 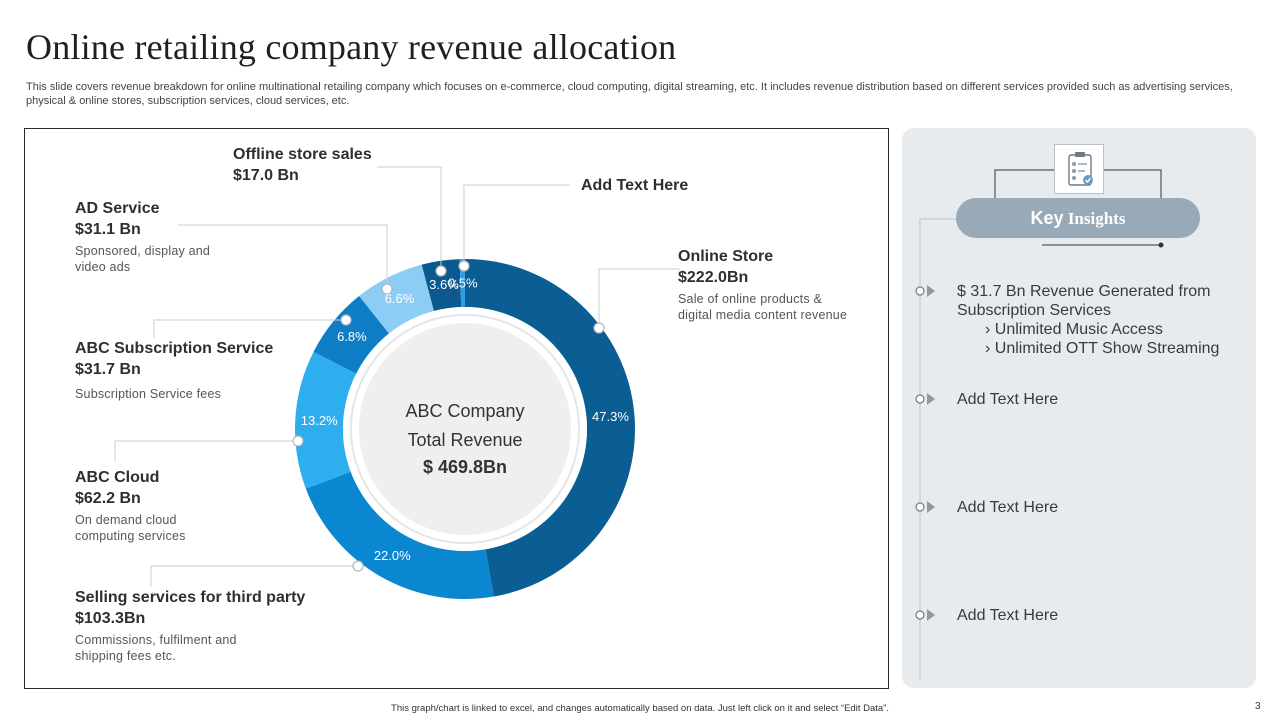 What do you see at coordinates (103, 267) in the screenshot?
I see `label-ad-desc-line2: video ads` at bounding box center [103, 267].